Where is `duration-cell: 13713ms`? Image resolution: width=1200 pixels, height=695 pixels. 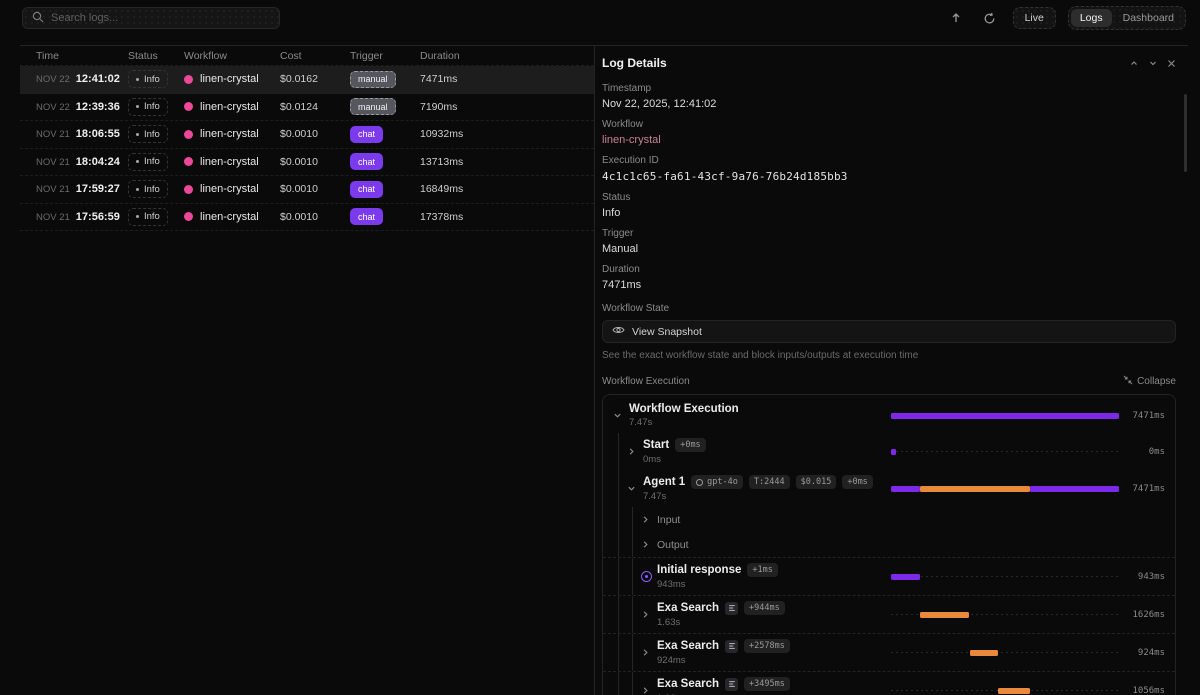 duration-cell: 13713ms is located at coordinates (442, 161).